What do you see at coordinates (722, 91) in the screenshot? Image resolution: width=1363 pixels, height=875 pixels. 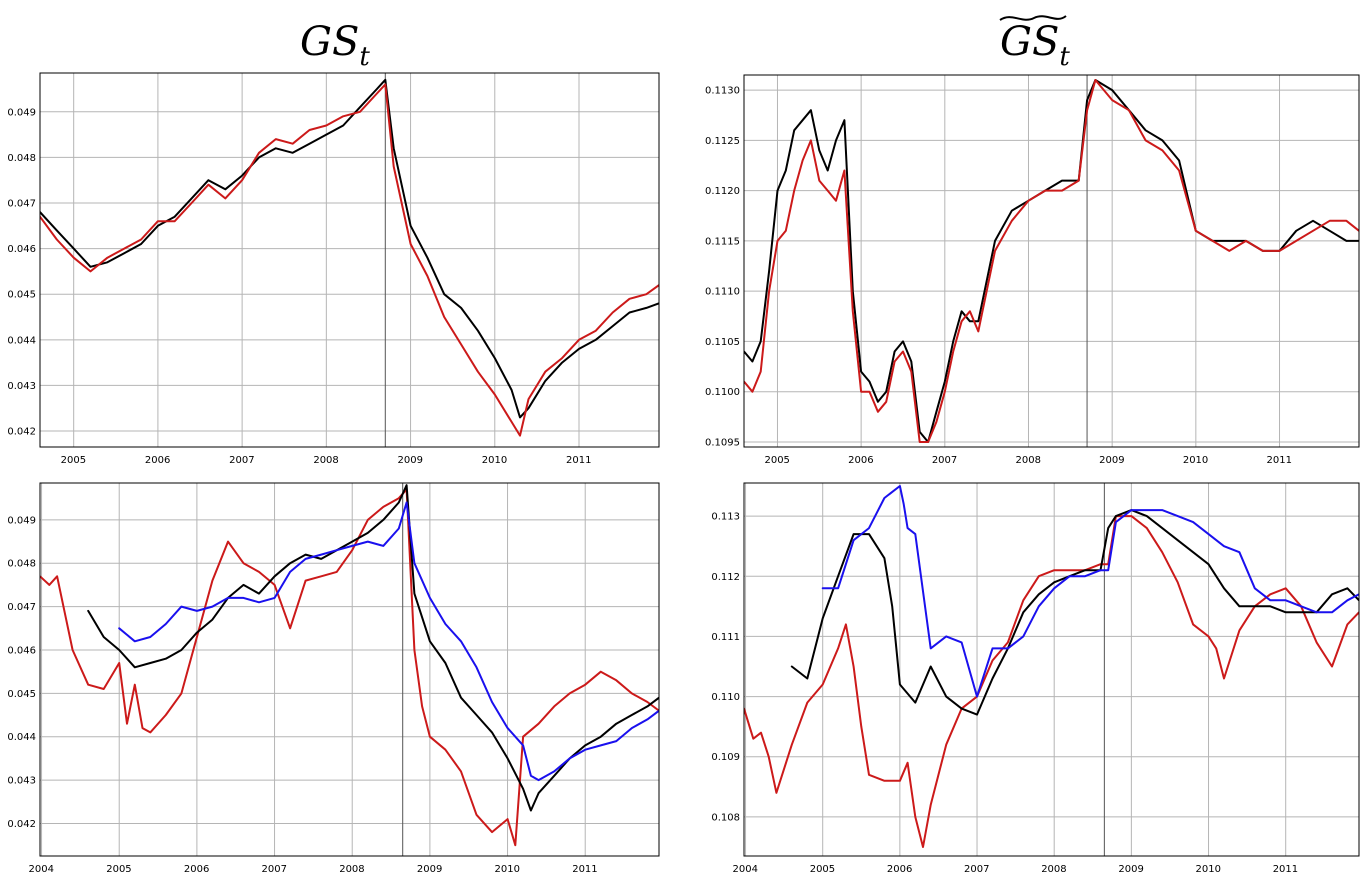 I see `y-tick-label: 0.1130` at bounding box center [722, 91].